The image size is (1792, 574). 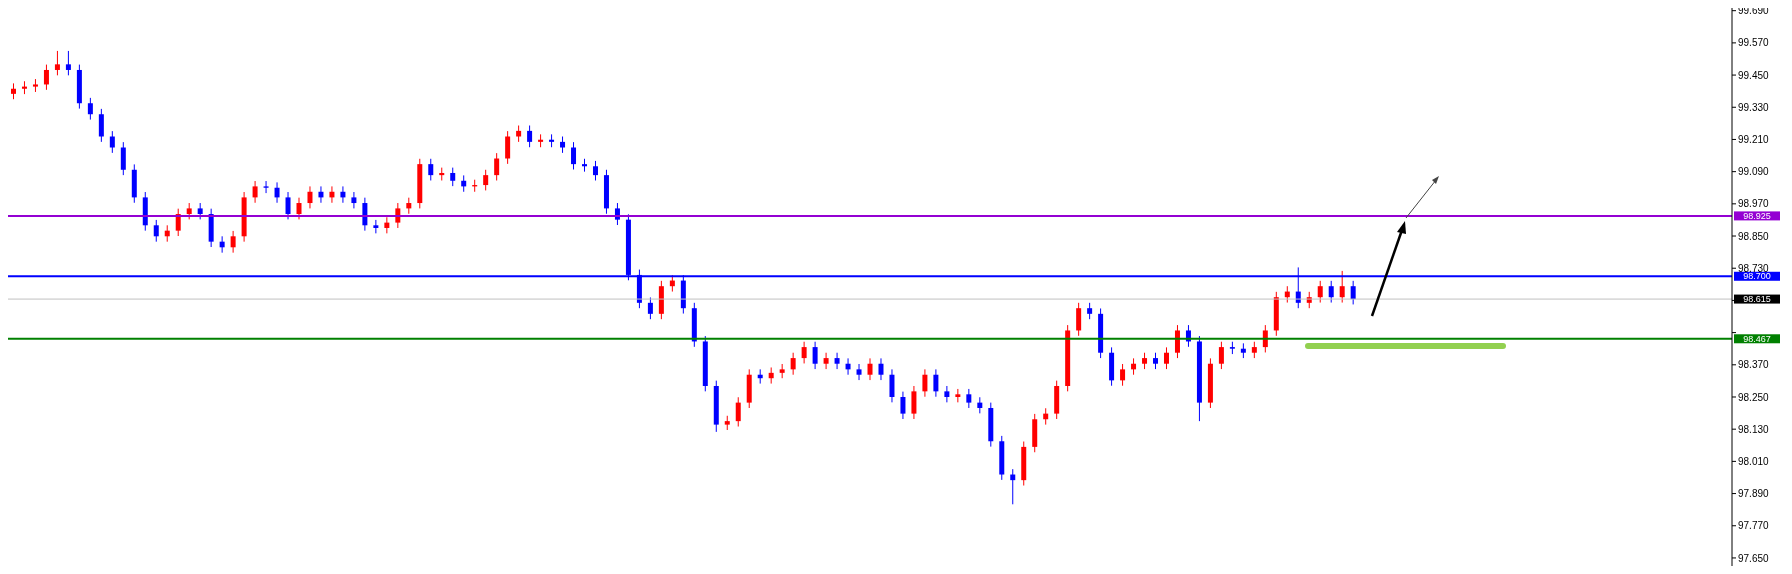 I want to click on y-tick-label: 97.770, so click(x=1754, y=526).